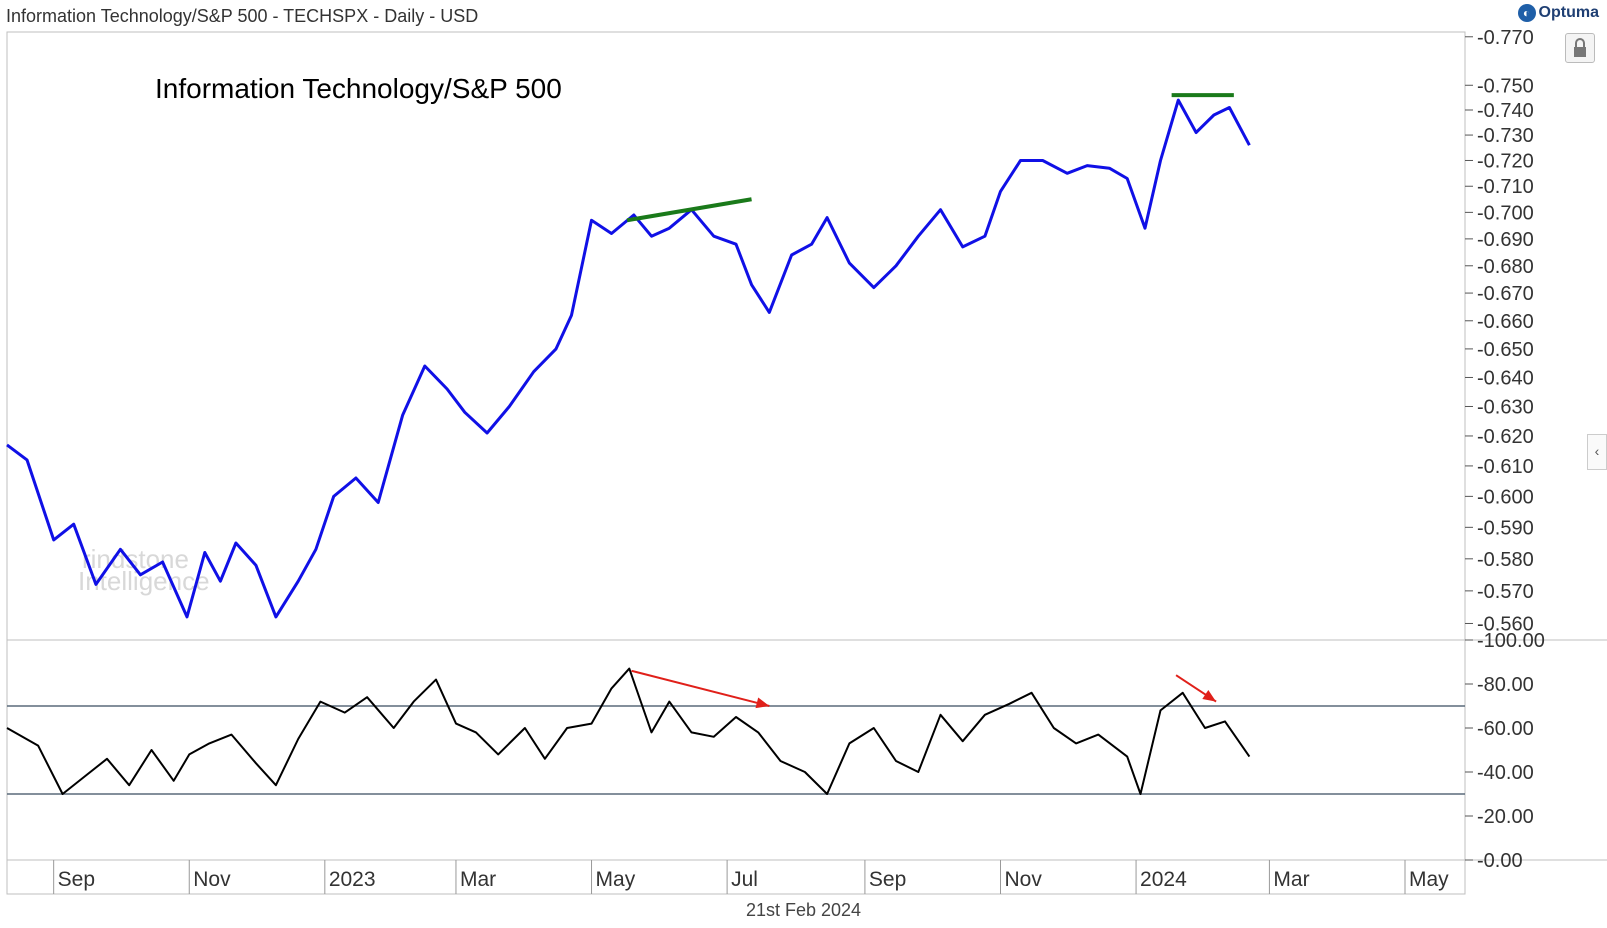 This screenshot has height=928, width=1607. Describe the element at coordinates (1511, 641) in the screenshot. I see `rsi-tick-label: -100.00` at that location.